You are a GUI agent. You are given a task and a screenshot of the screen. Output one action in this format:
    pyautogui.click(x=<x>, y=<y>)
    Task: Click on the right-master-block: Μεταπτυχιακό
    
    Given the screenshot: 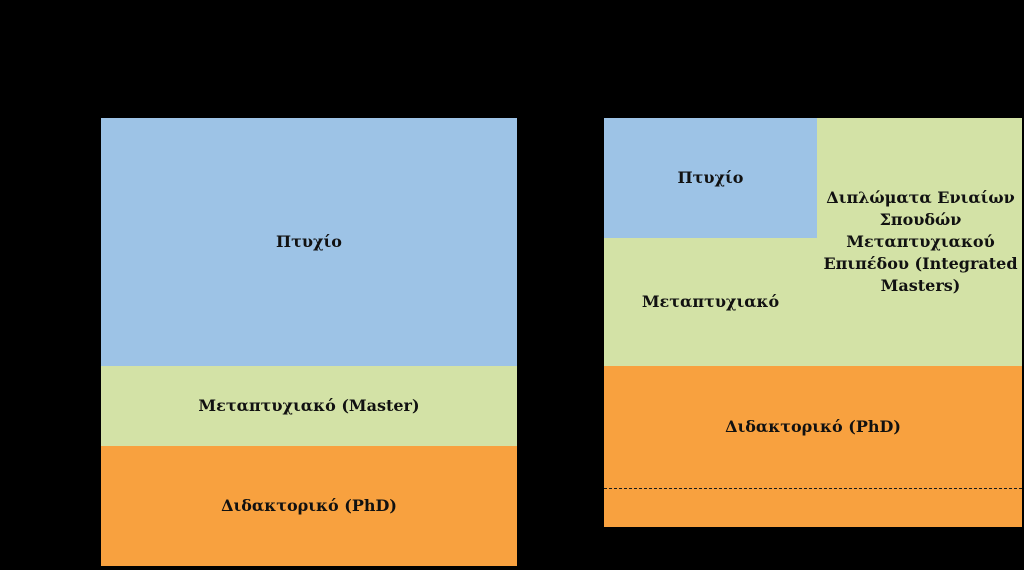 What is the action you would take?
    pyautogui.click(x=710, y=302)
    